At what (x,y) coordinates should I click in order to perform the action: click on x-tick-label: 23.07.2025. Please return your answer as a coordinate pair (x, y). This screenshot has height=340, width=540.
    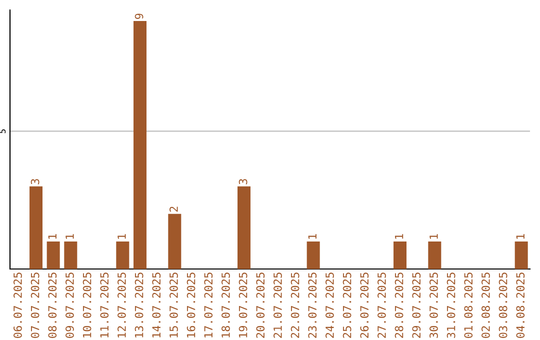
    Looking at the image, I should click on (312, 305).